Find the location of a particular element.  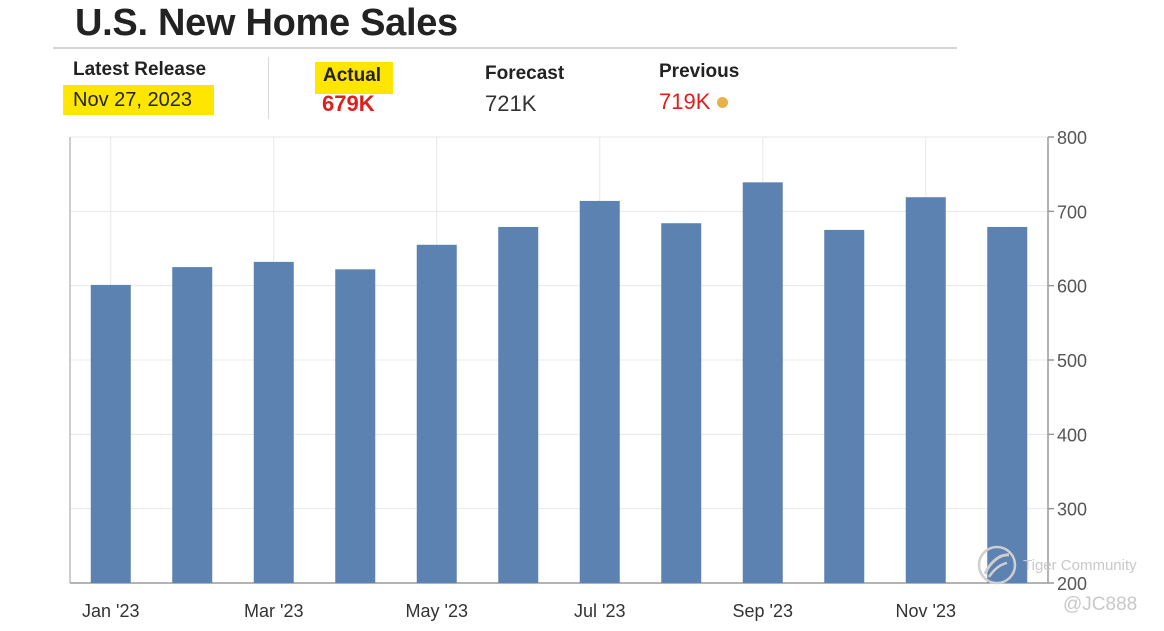

x-tick-label: Mar '23 is located at coordinates (273, 611).